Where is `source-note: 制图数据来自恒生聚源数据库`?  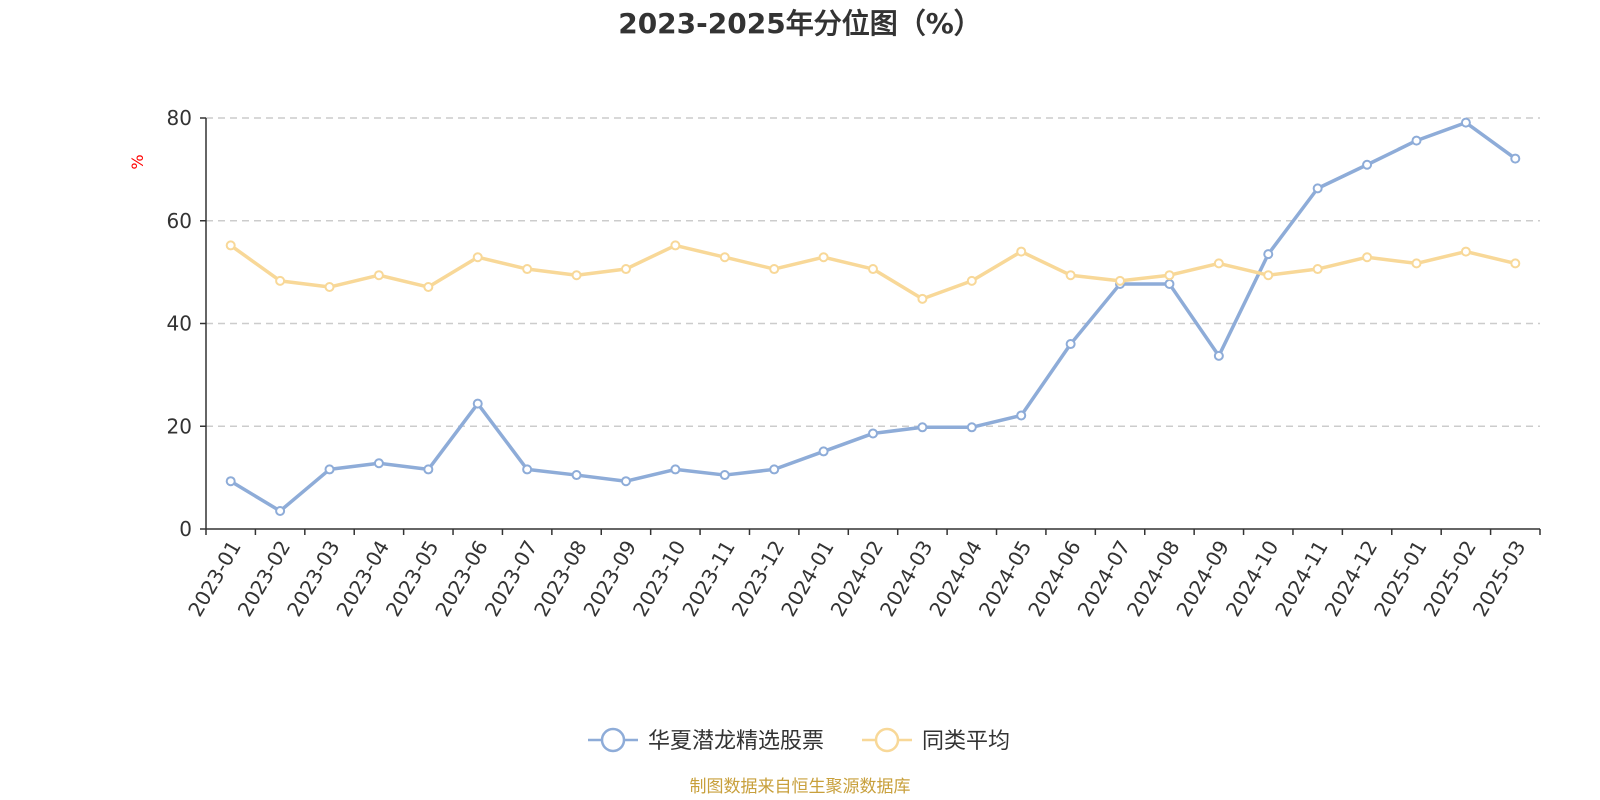
source-note: 制图数据来自恒生聚源数据库 is located at coordinates (800, 787).